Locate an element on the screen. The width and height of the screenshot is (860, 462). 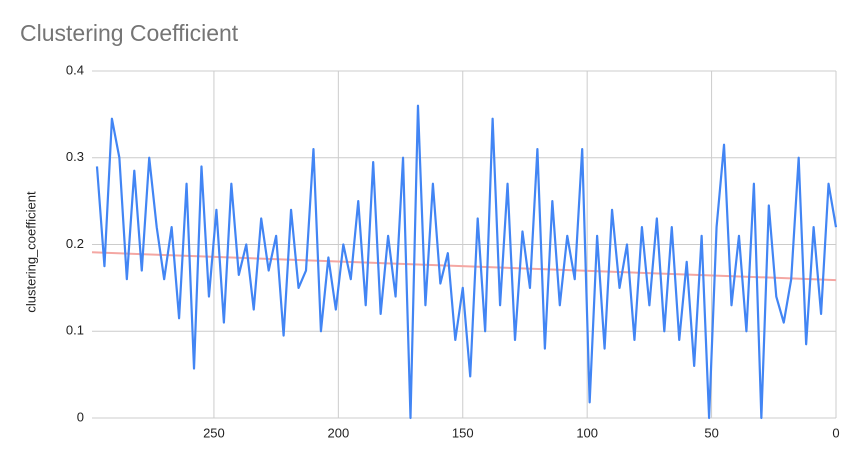
x-tick-label: 200 is located at coordinates (338, 432).